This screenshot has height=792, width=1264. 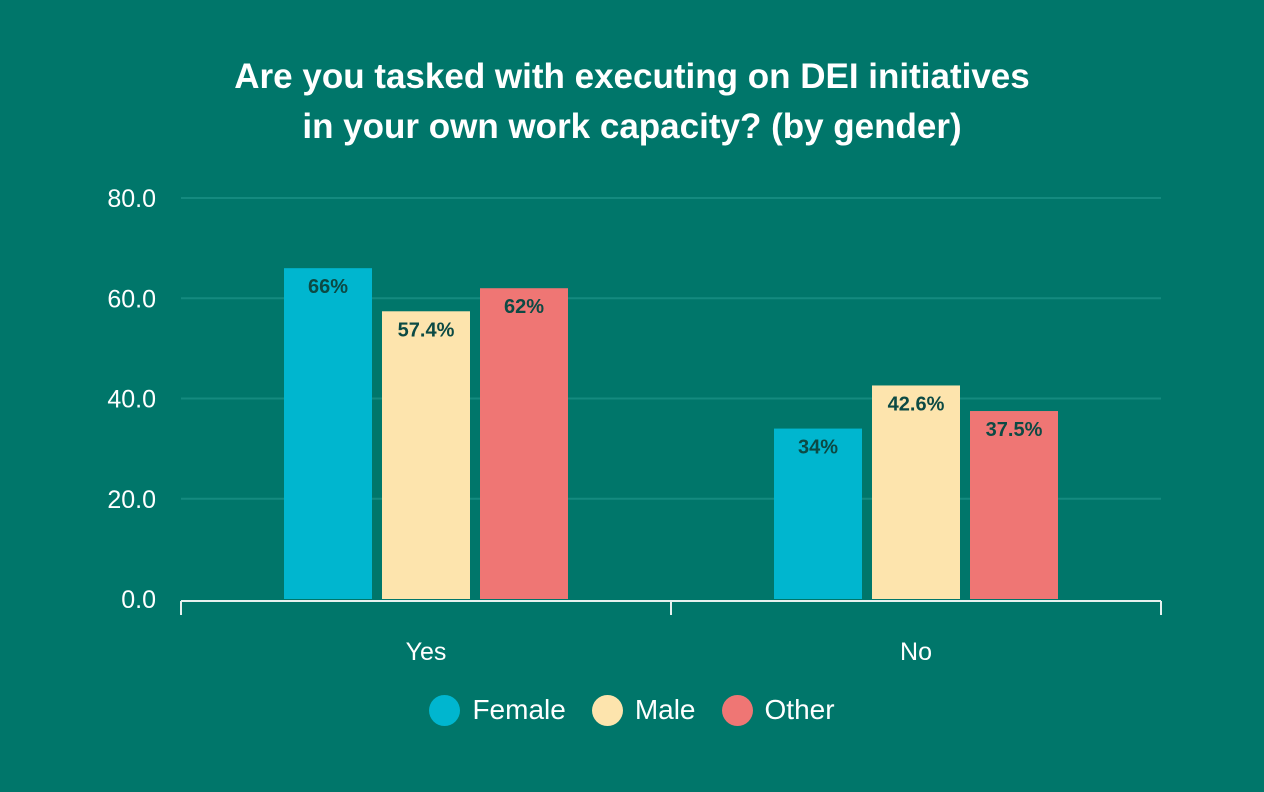 I want to click on legend-label-female: Female, so click(x=519, y=709).